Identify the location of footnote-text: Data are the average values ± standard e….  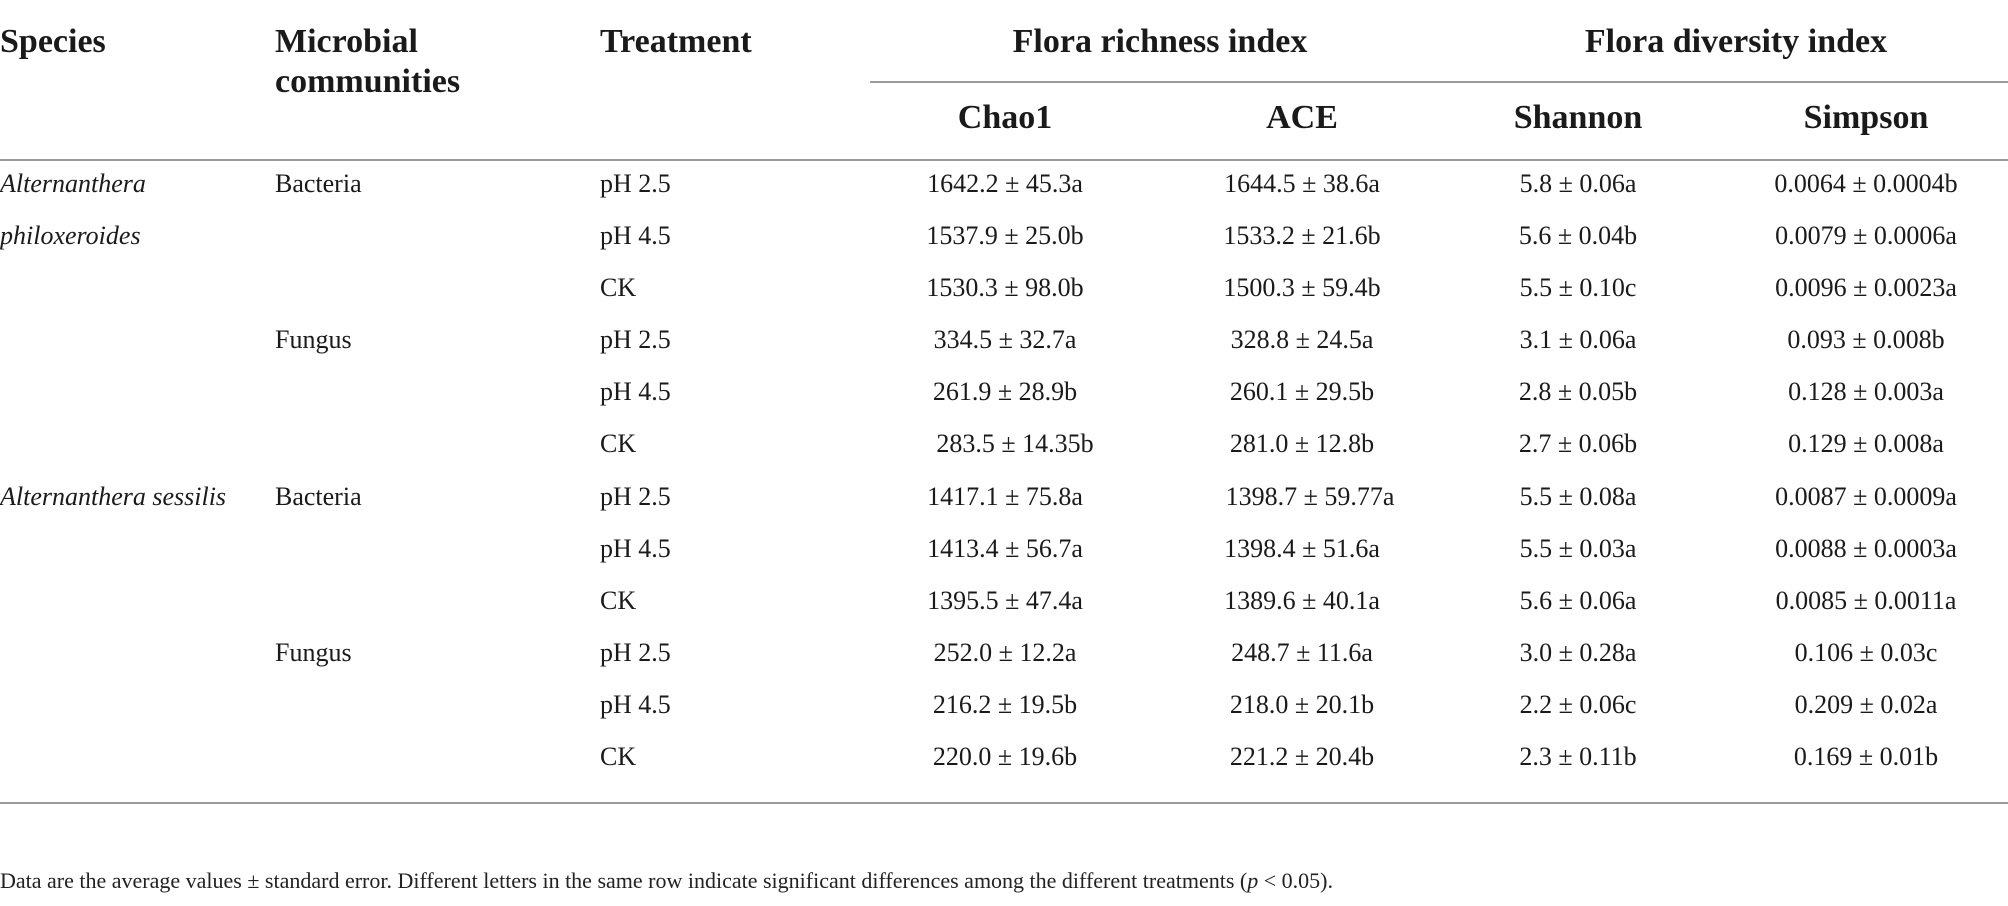
(624, 880).